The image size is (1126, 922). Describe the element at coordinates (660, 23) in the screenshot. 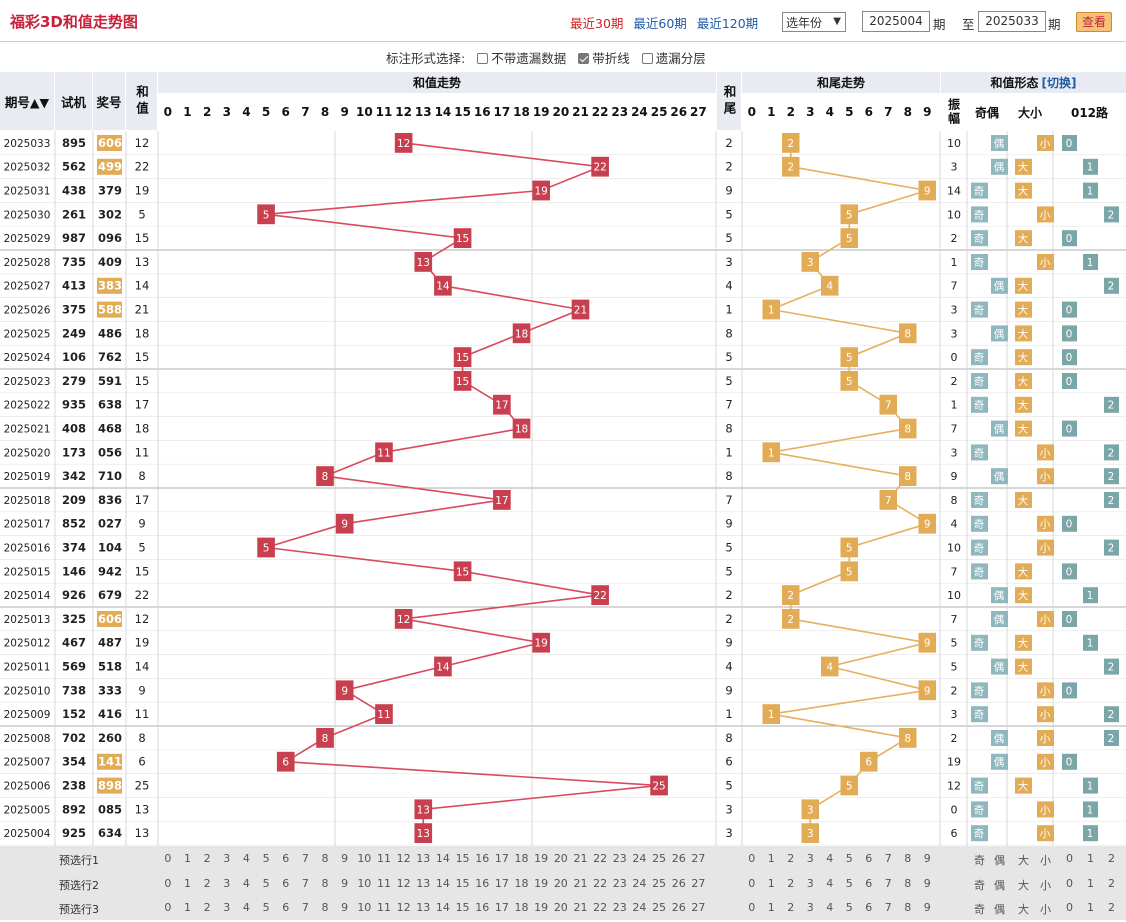

I see `period-link-1: 最近60期` at that location.